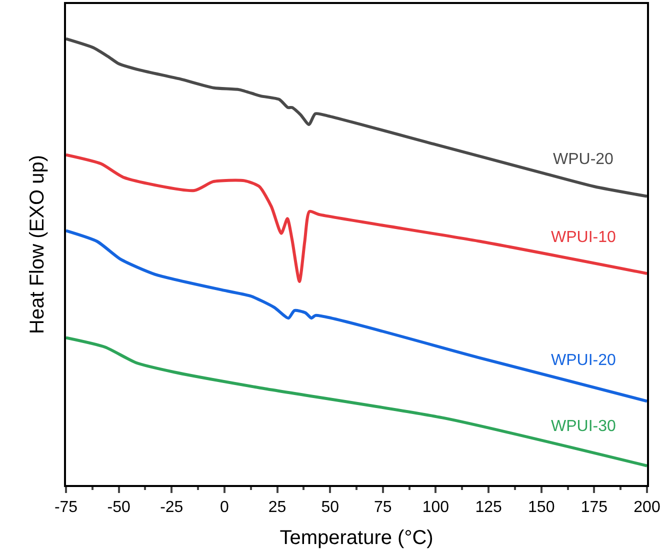 The width and height of the screenshot is (665, 557). I want to click on x-tick-label: 25, so click(277, 507).